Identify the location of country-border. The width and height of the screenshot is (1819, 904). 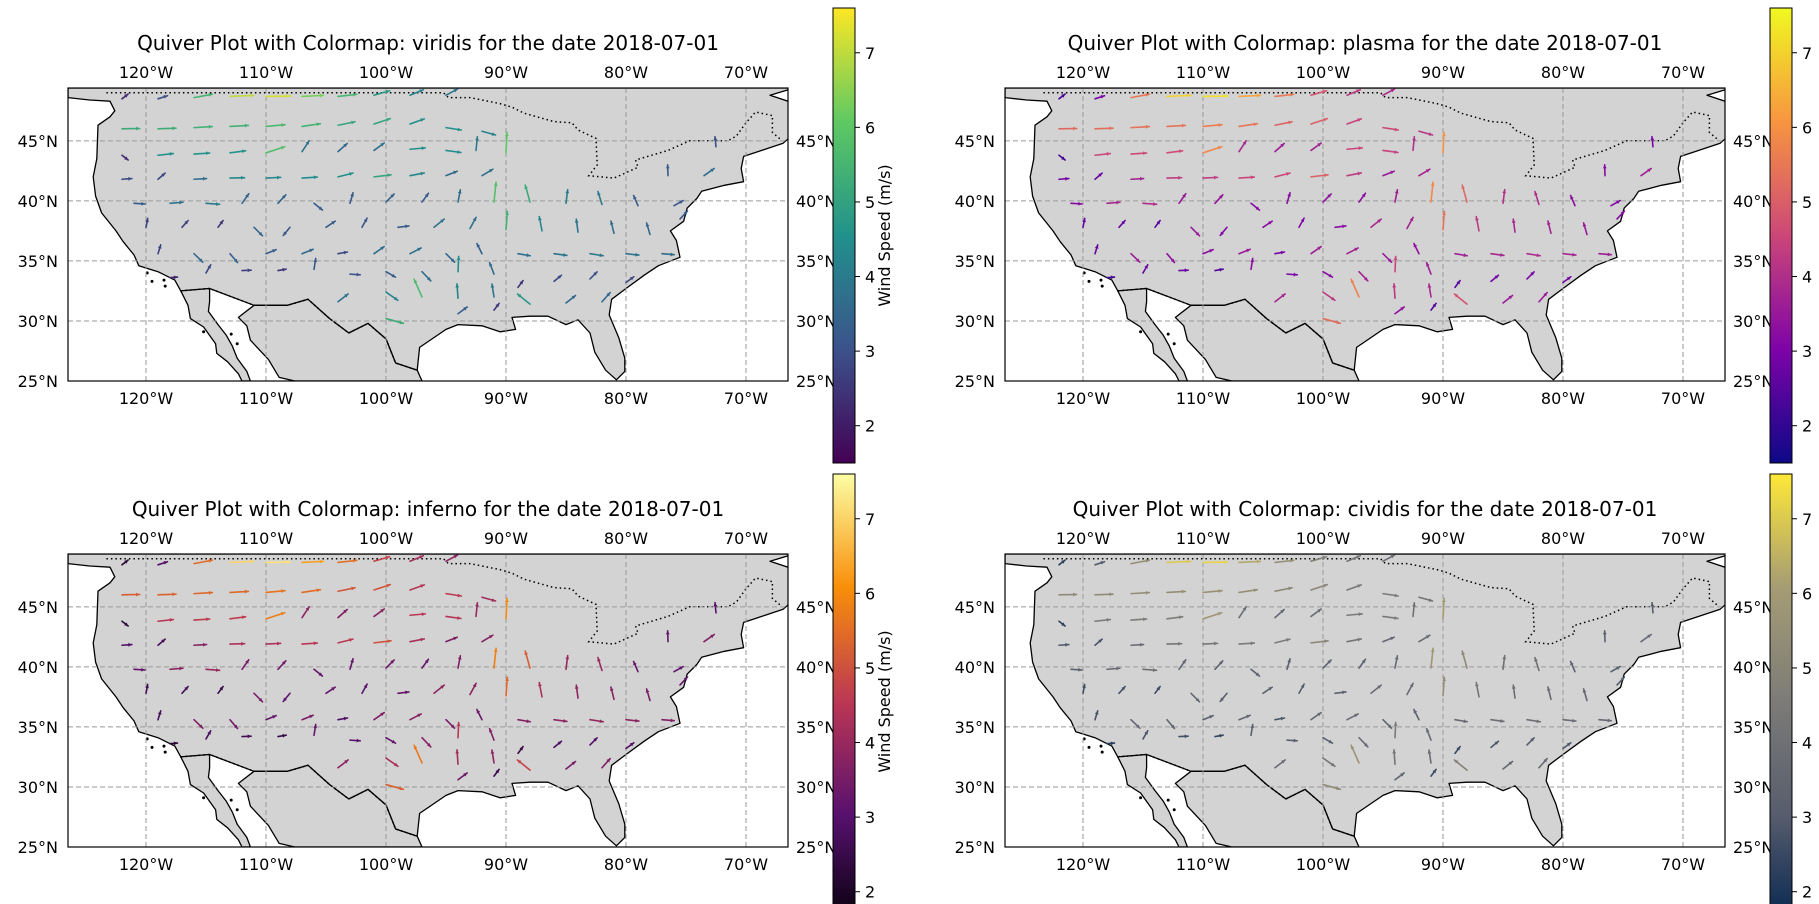
(444, 601).